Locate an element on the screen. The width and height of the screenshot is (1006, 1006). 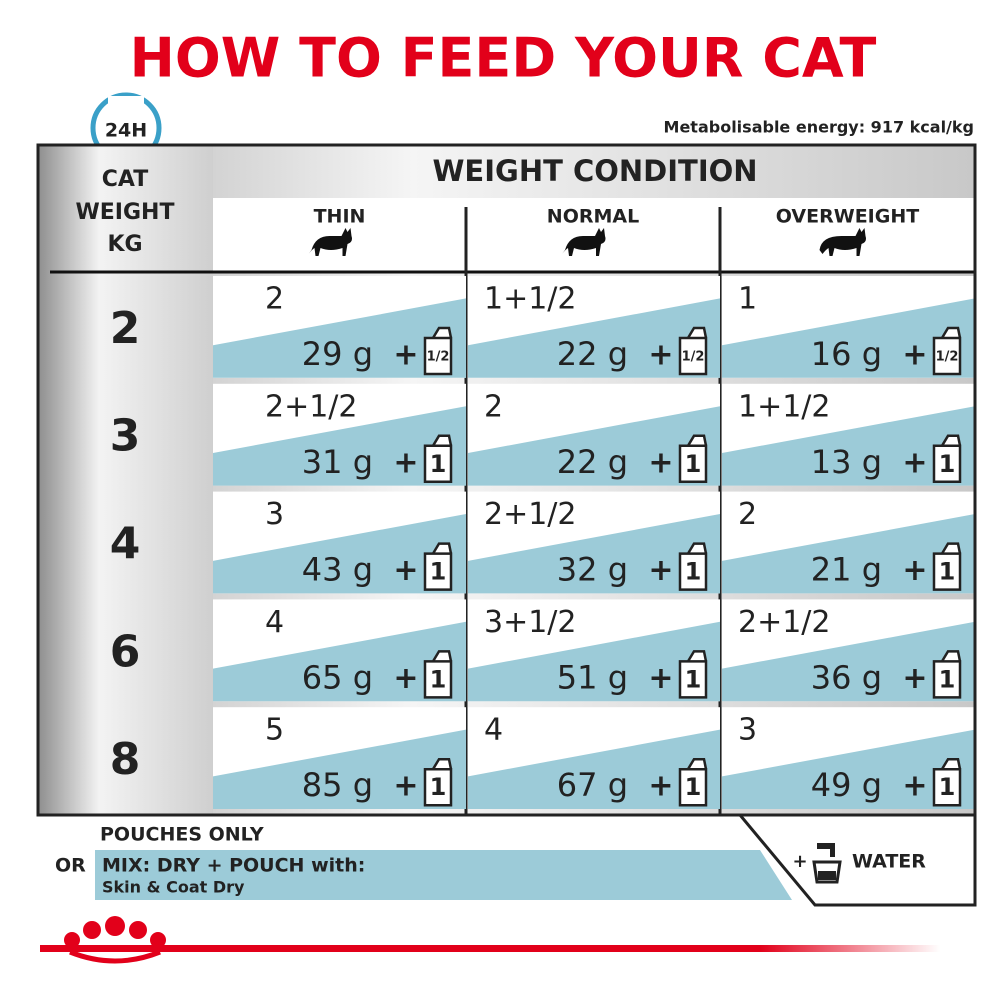
cell: 3+1/2 51 g +1 is located at coordinates (594, 650).